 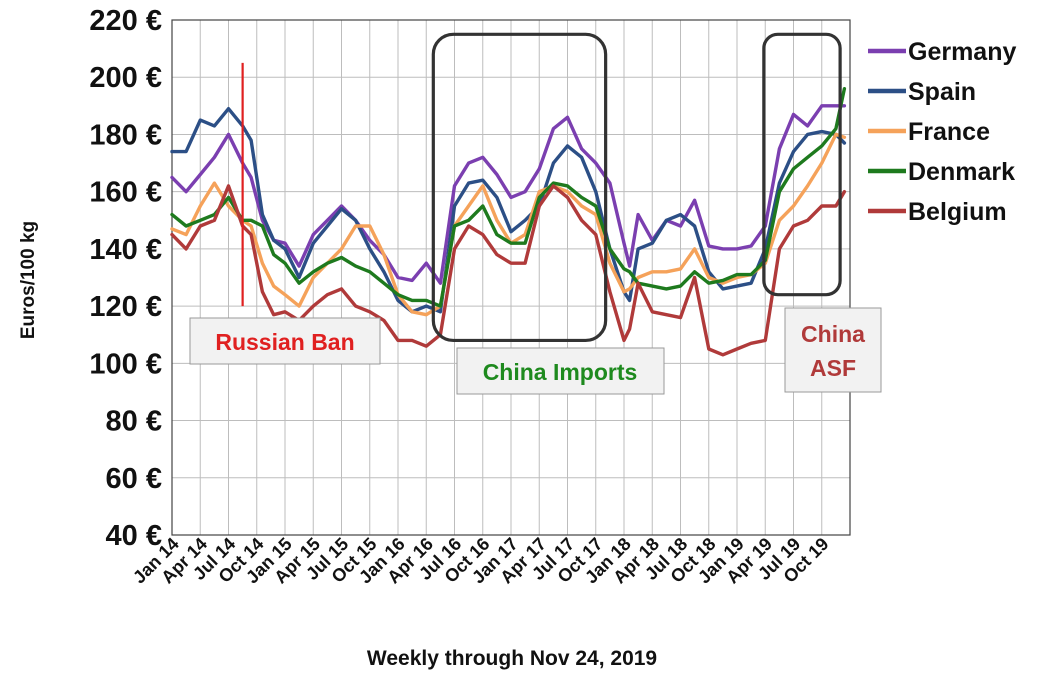 I want to click on y-tick-label: 60 €, so click(x=134, y=479).